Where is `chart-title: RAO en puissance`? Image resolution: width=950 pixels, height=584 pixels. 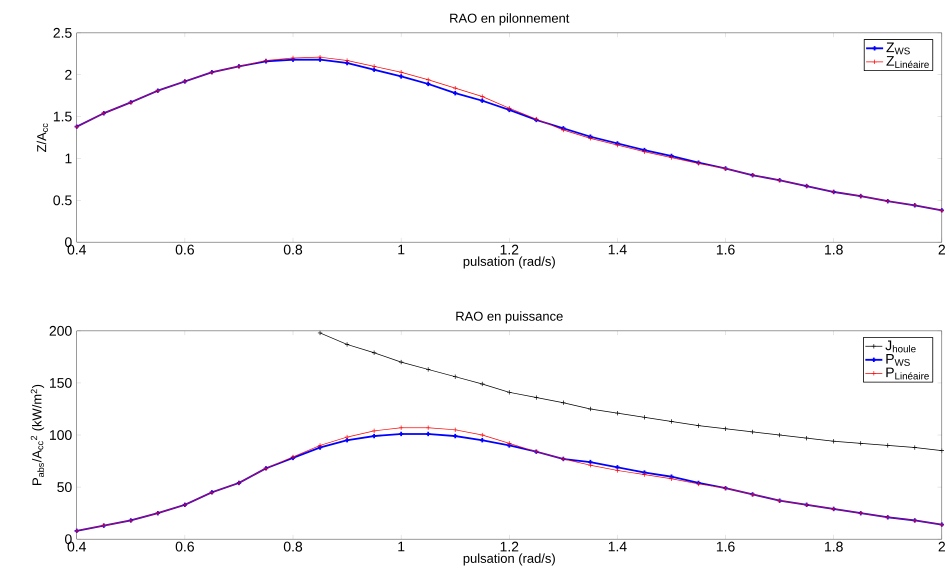
chart-title: RAO en puissance is located at coordinates (509, 317).